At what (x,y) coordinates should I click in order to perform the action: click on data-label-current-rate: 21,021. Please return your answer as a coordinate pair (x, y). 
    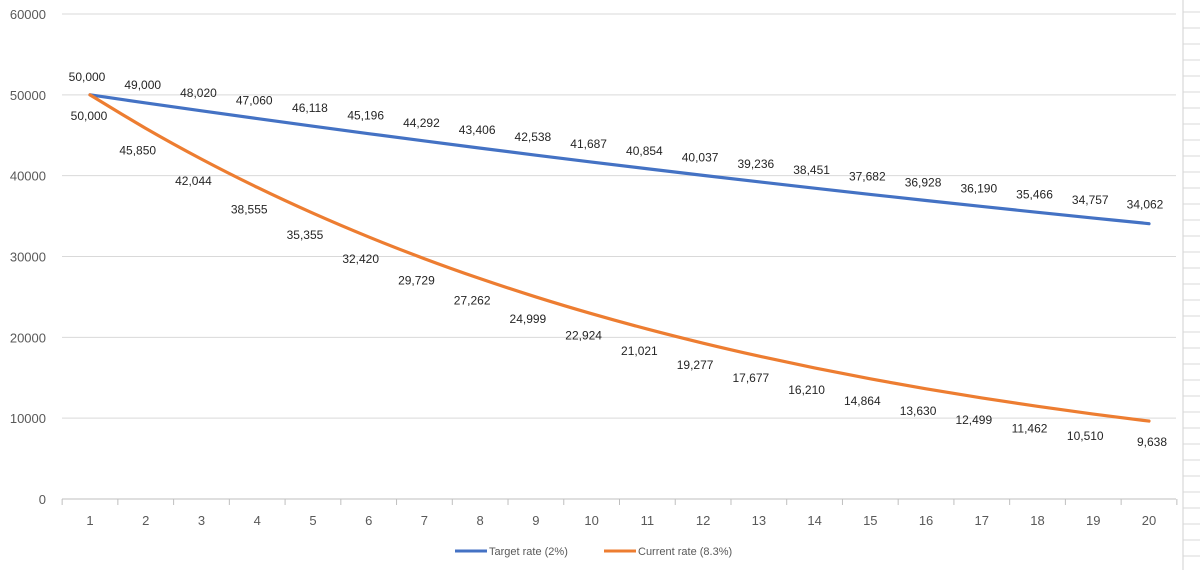
    Looking at the image, I should click on (639, 351).